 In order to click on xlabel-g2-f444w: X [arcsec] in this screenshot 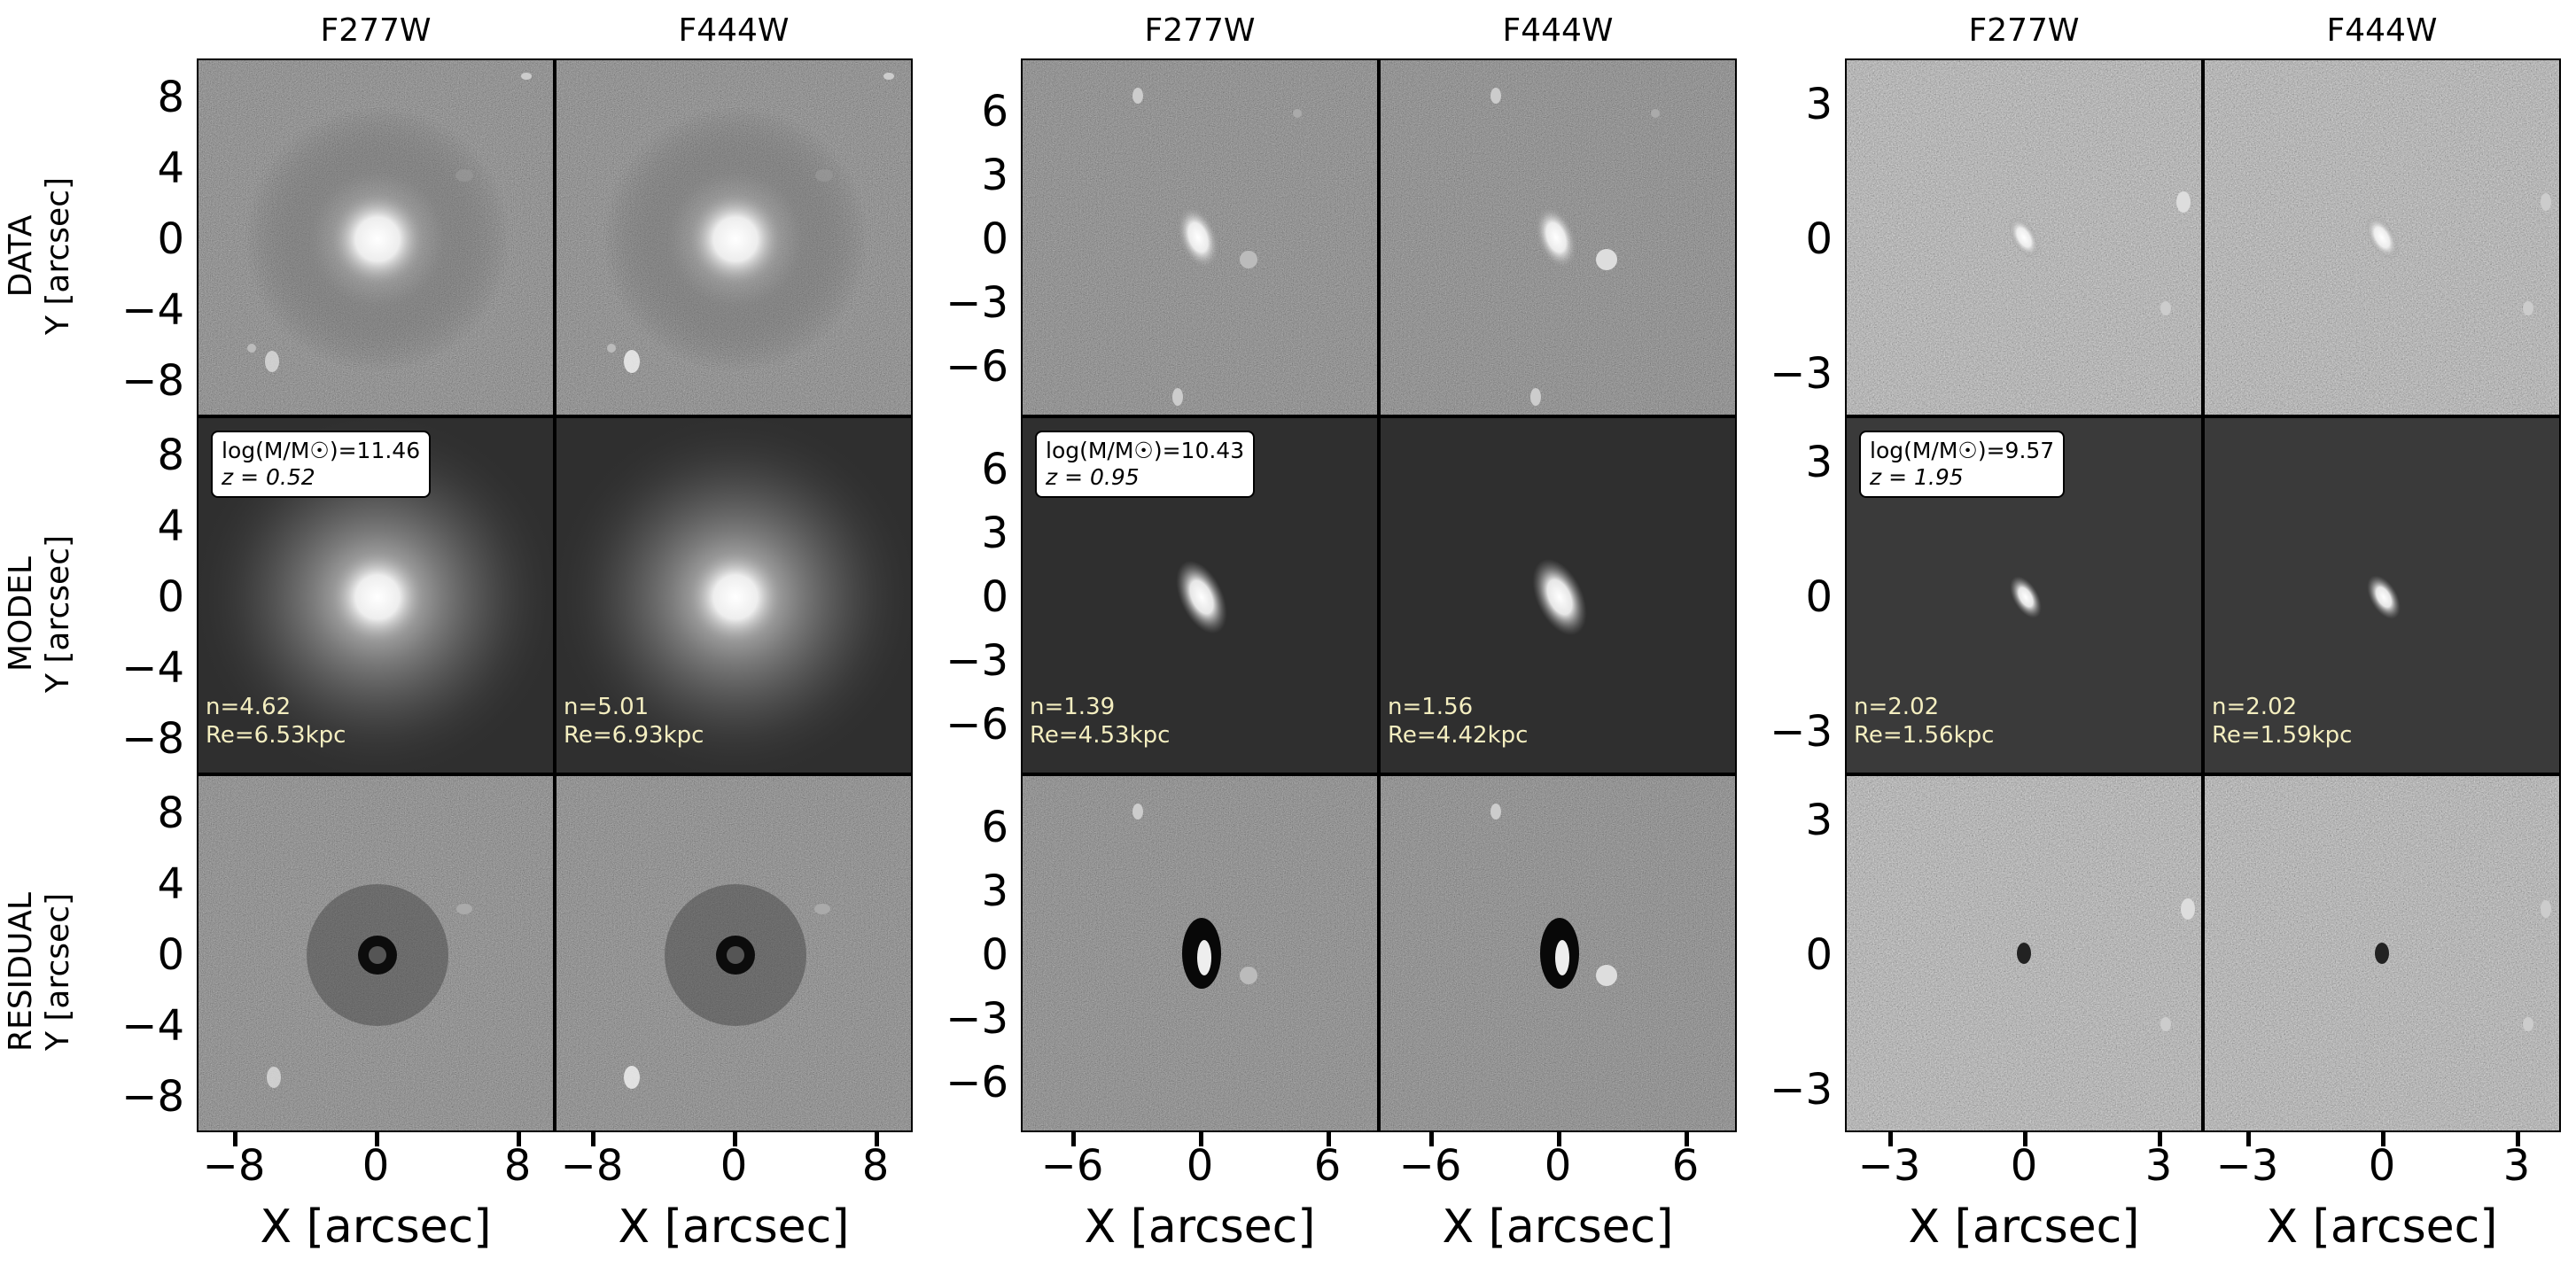, I will do `click(1558, 1227)`.